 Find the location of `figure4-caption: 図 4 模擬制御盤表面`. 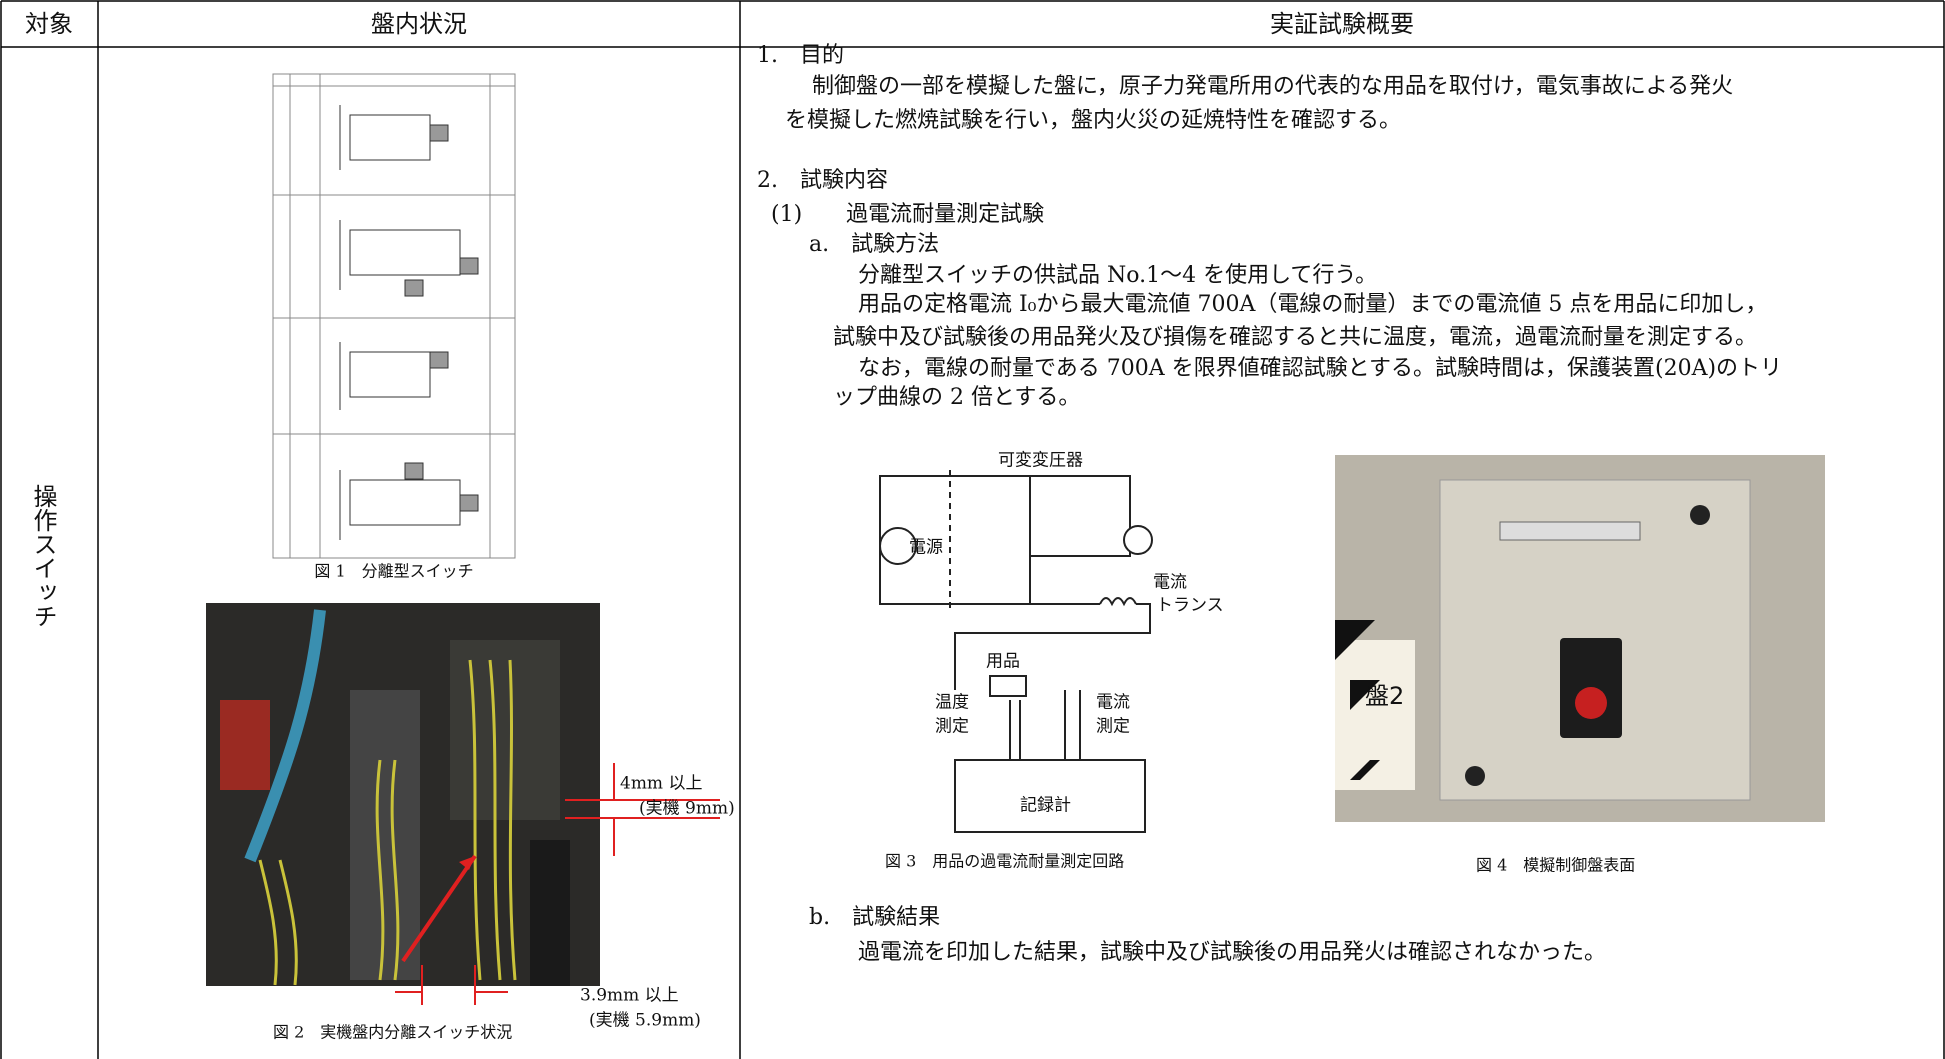

figure4-caption: 図 4 模擬制御盤表面 is located at coordinates (1555, 865).